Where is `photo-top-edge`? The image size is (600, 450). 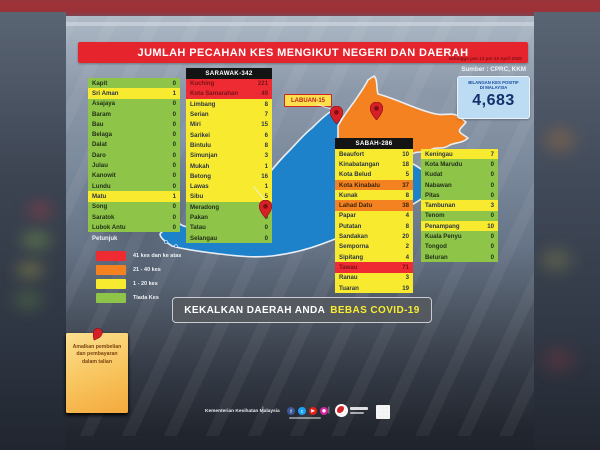 photo-top-edge is located at coordinates (300, 24).